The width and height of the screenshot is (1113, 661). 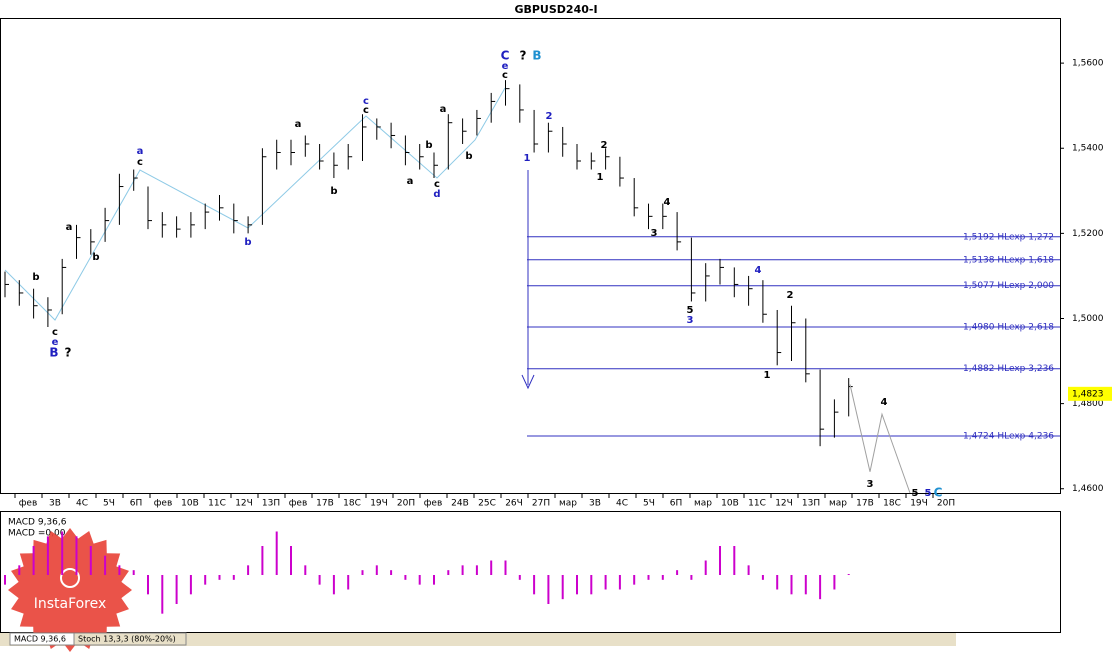 I want to click on level-label: 1,5138 HLexp 1,618, so click(x=1008, y=260).